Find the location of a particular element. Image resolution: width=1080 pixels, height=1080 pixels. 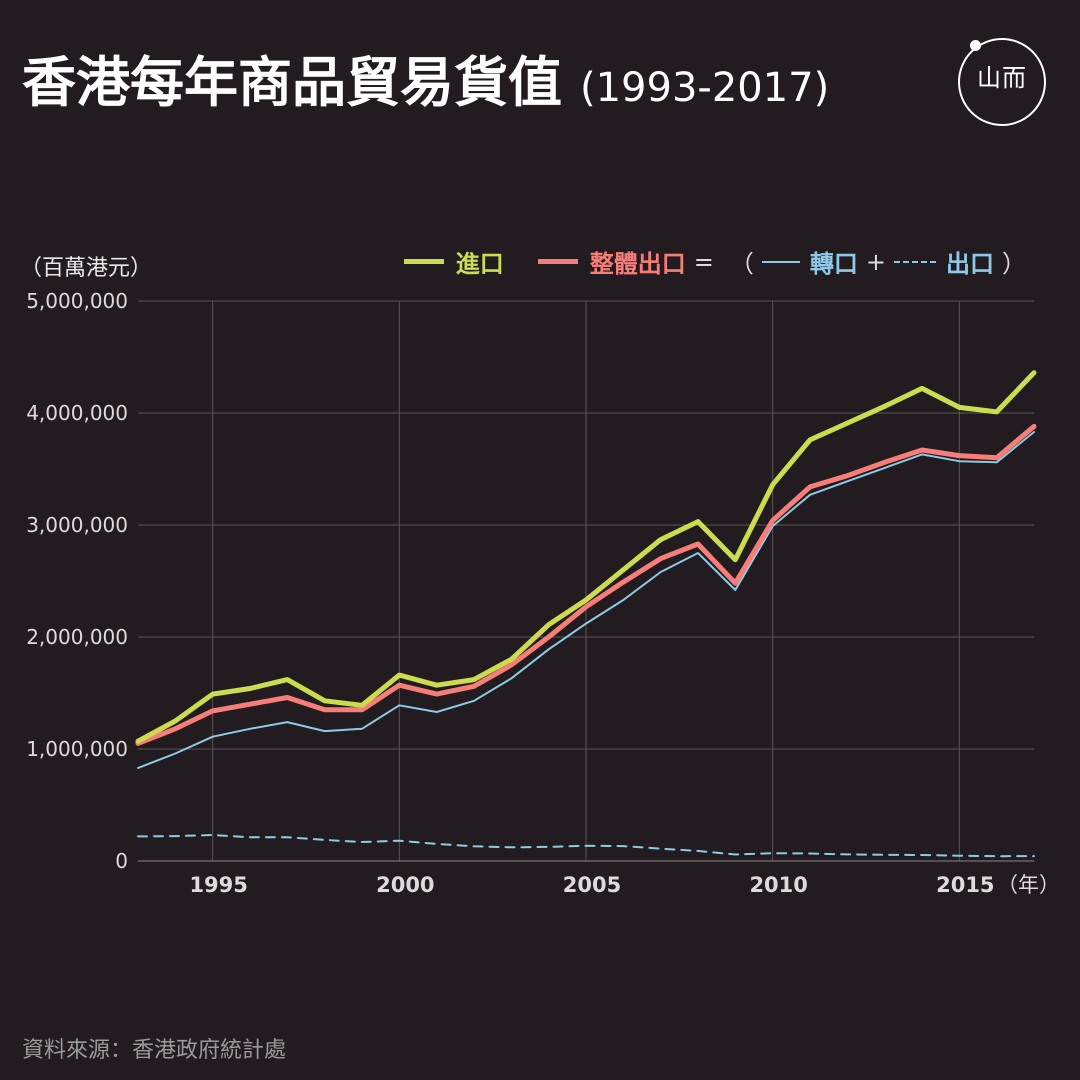

legend-label-imports: 進口 is located at coordinates (479, 264).